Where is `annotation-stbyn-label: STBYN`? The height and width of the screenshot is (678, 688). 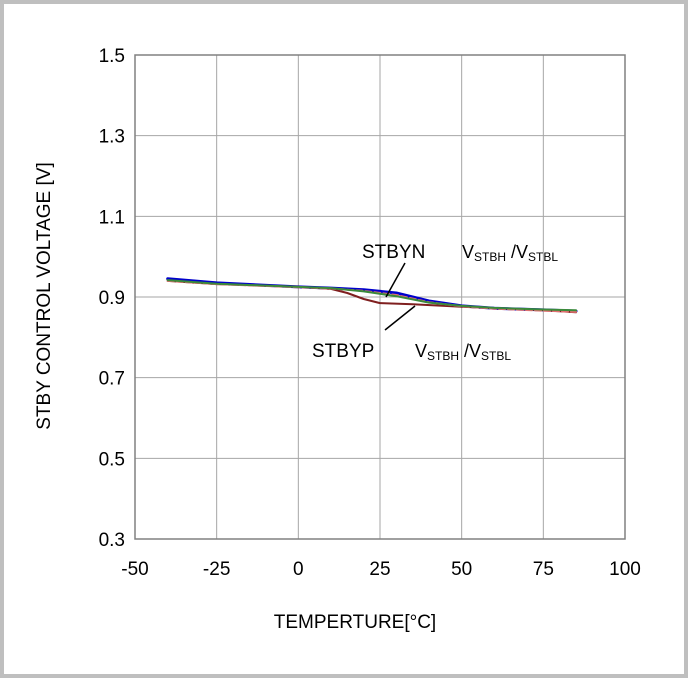
annotation-stbyn-label: STBYN is located at coordinates (393, 252).